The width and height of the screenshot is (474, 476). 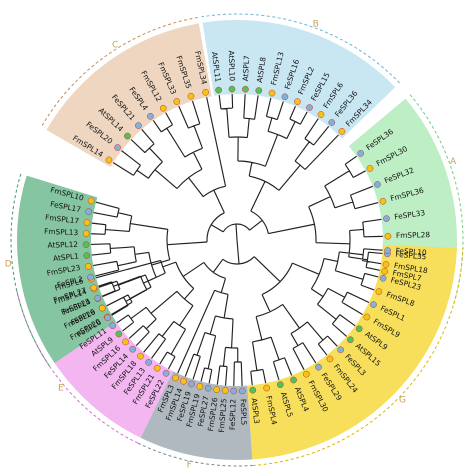 I want to click on clade-arc-d, so click(x=30, y=270).